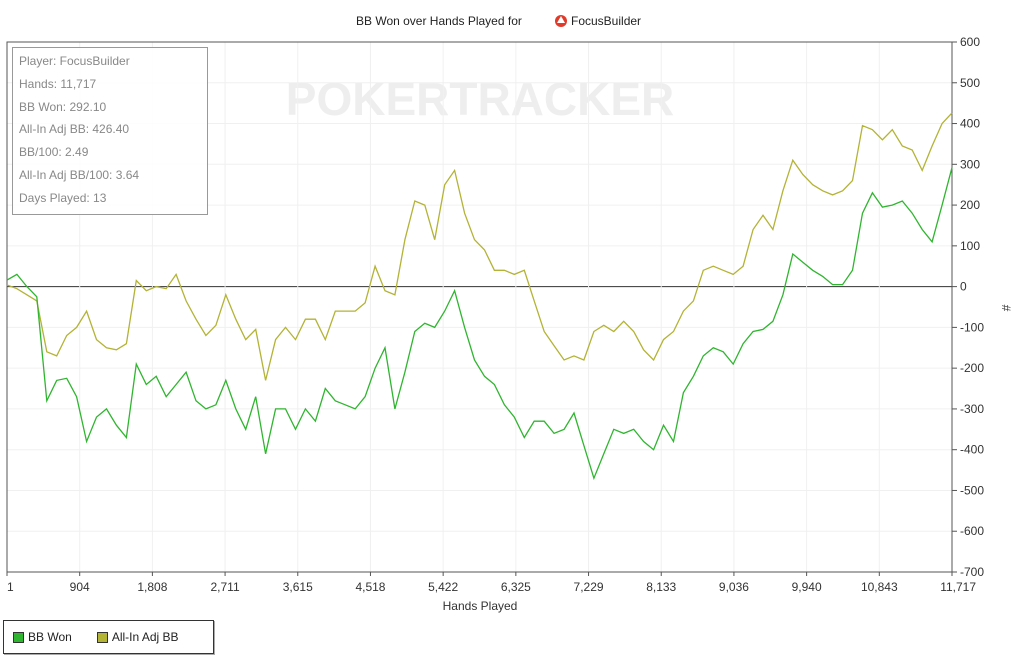  What do you see at coordinates (63, 106) in the screenshot?
I see `stat-bb-won: BB Won: 292.10` at bounding box center [63, 106].